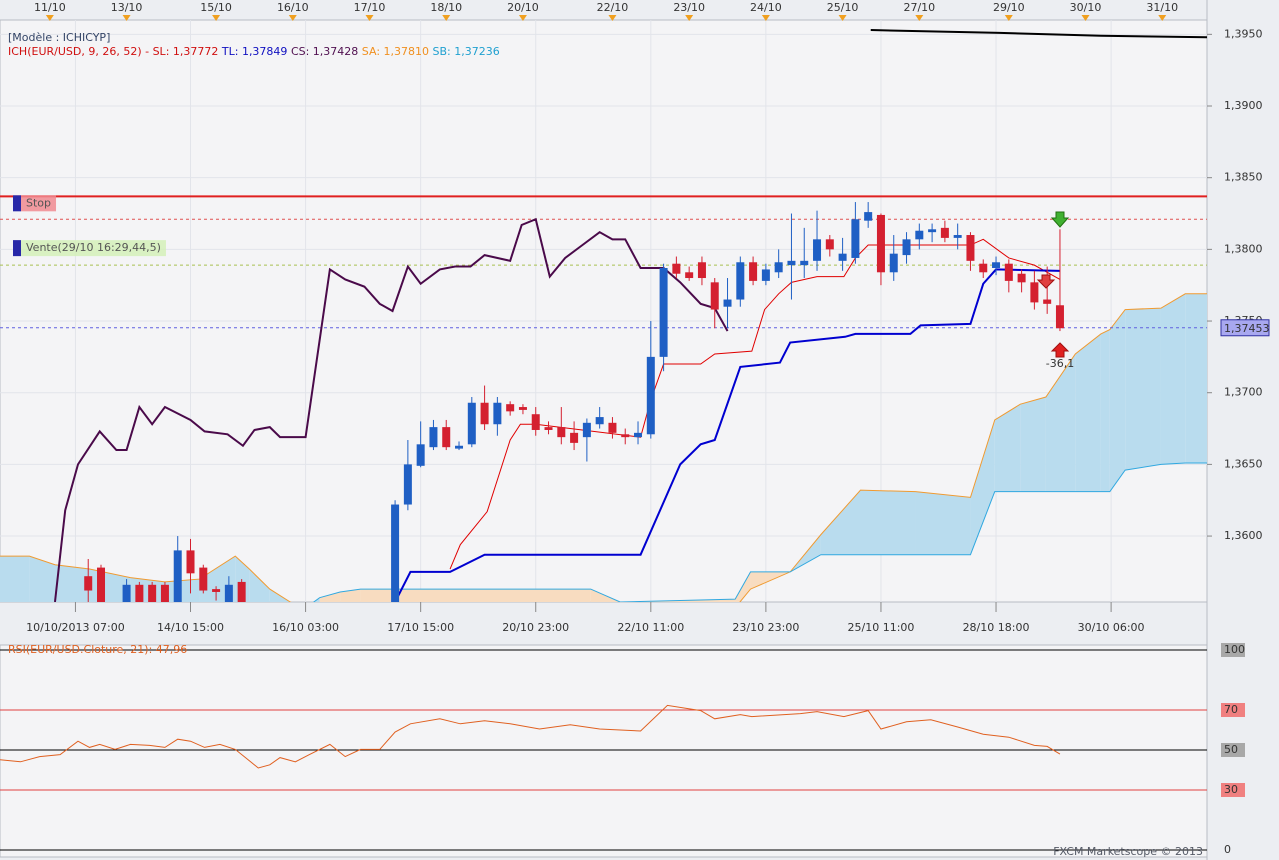  What do you see at coordinates (1227, 849) in the screenshot?
I see `y-tick-label: 0` at bounding box center [1227, 849].